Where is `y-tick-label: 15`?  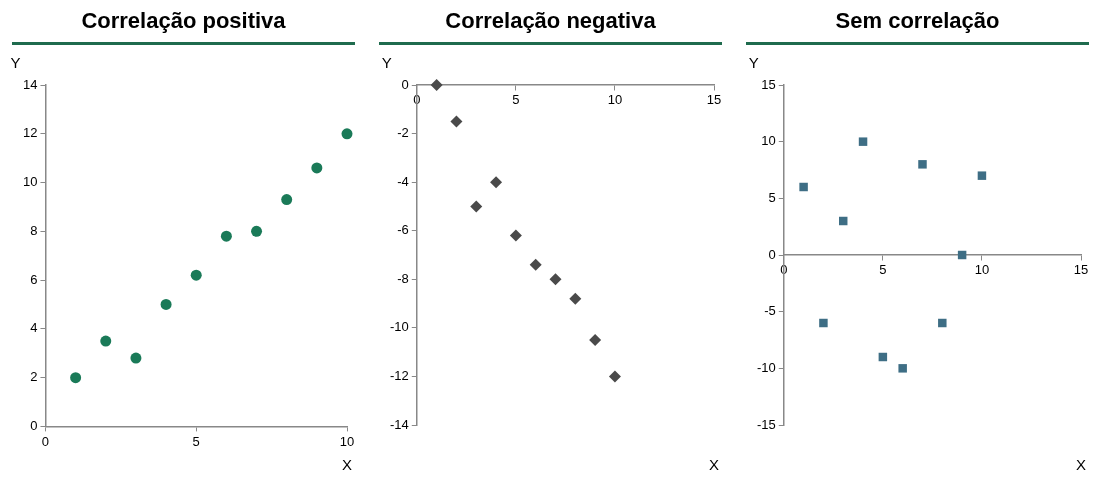 y-tick-label: 15 is located at coordinates (768, 84).